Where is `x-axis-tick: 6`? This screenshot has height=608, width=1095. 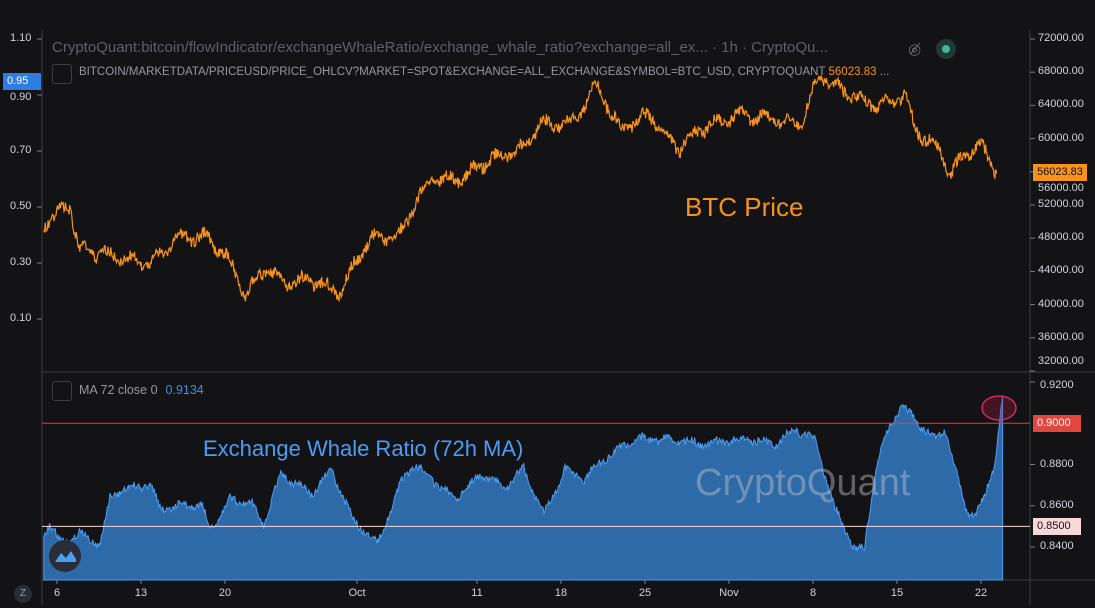 x-axis-tick: 6 is located at coordinates (57, 593).